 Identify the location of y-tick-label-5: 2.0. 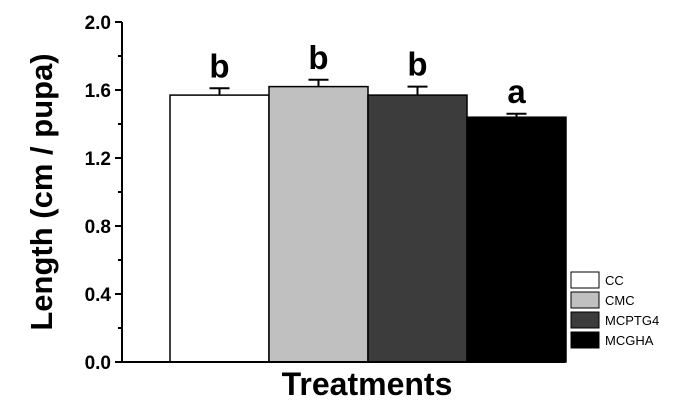
(98, 23).